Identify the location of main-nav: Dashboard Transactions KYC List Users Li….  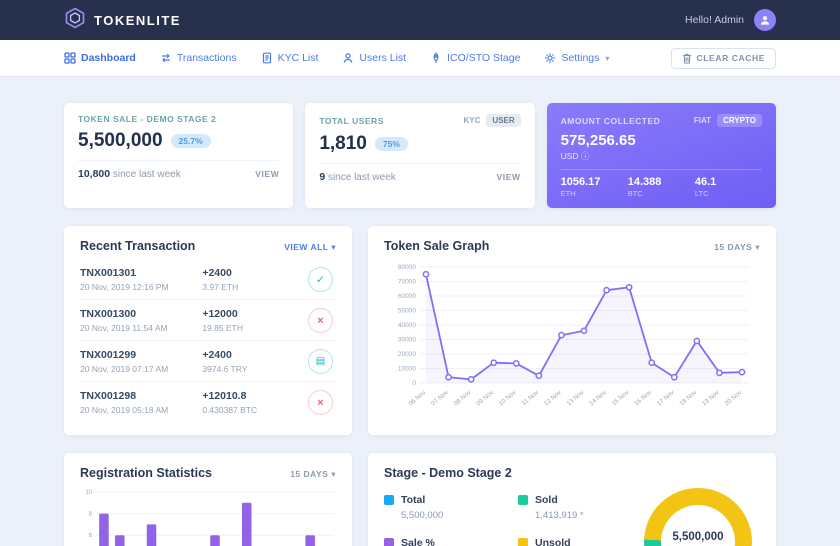
(420, 58).